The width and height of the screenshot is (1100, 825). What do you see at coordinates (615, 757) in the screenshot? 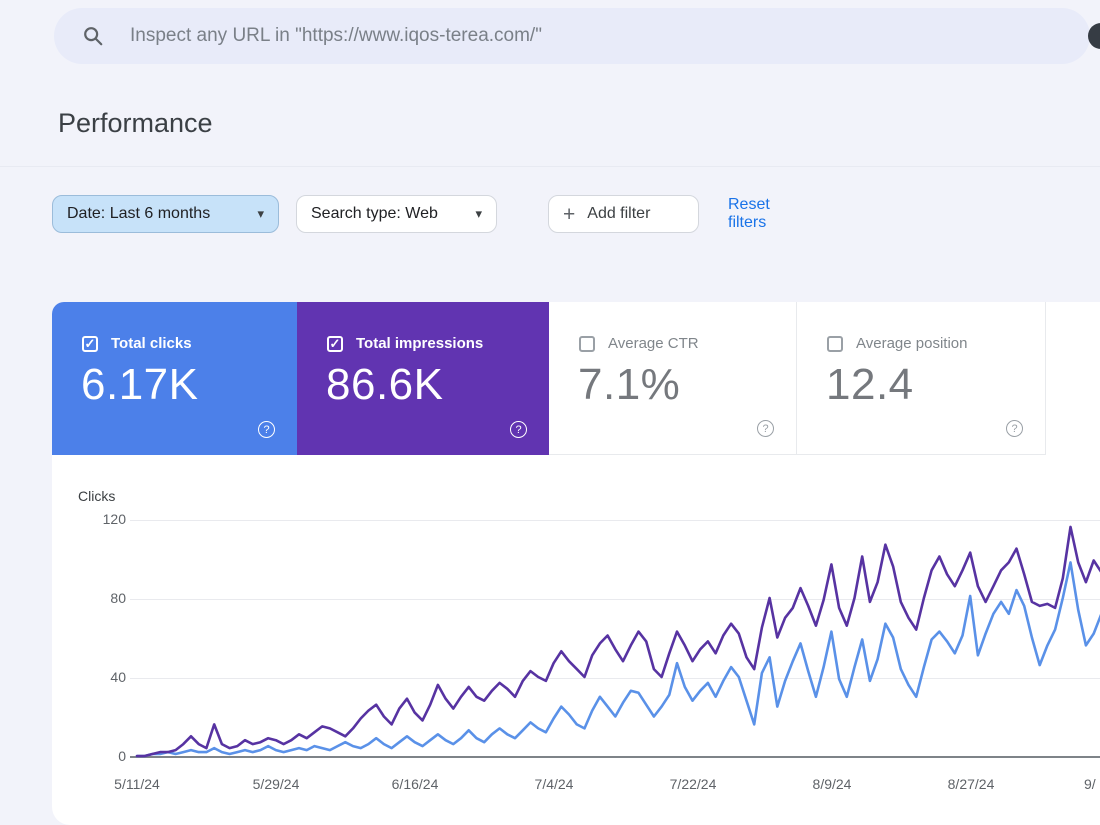
I see `x-axis-line` at bounding box center [615, 757].